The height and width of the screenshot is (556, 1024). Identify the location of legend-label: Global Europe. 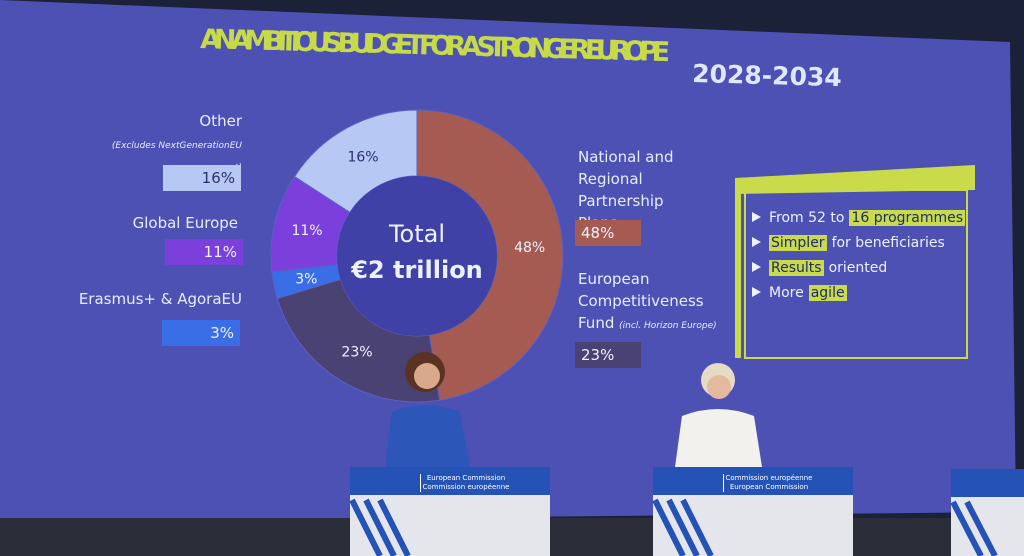
(138, 223).